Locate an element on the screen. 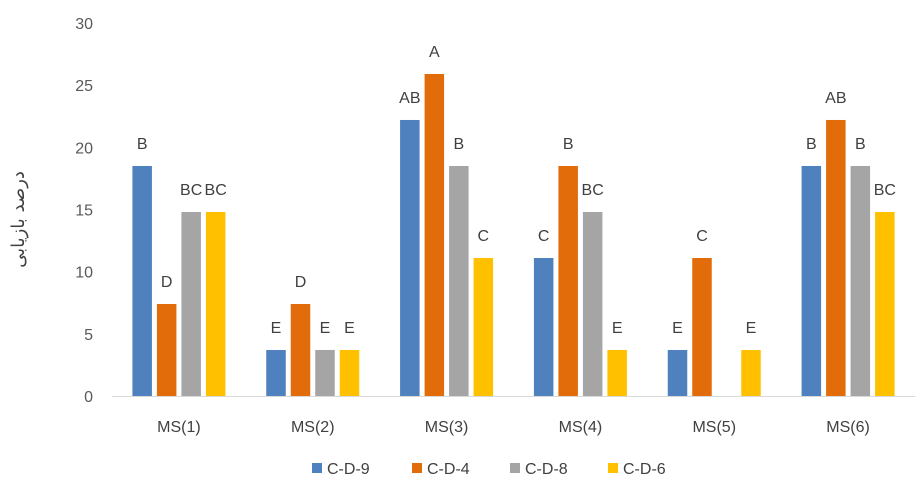 This screenshot has height=488, width=921. y-axis-label: درصد بازیابی is located at coordinates (18, 219).